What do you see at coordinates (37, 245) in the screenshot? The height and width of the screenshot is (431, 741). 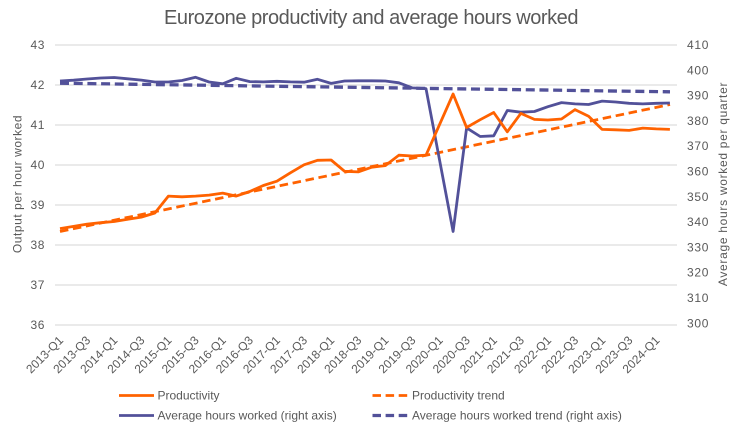 I see `svg-text: 38` at bounding box center [37, 245].